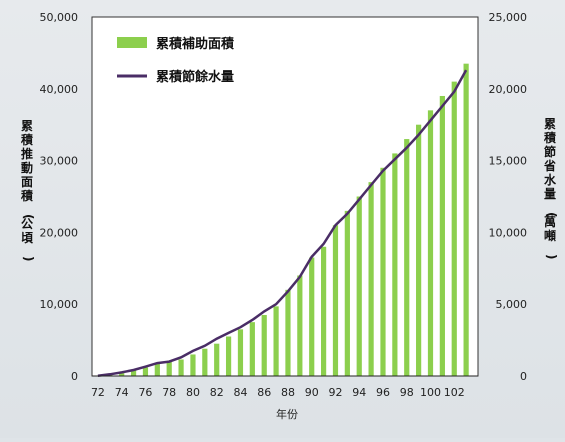 Image resolution: width=565 pixels, height=442 pixels. What do you see at coordinates (27, 190) in the screenshot?
I see `left-axis-label: 累積推動面積(公頃)` at bounding box center [27, 190].